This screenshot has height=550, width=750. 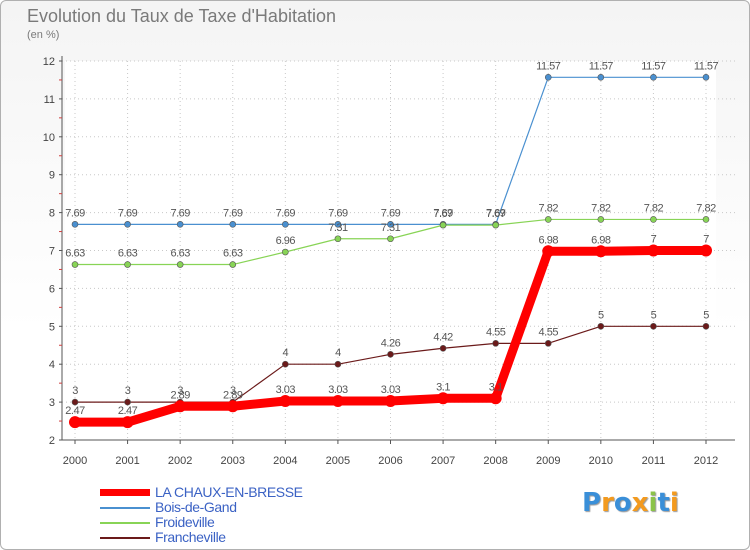 I want to click on y-tick-label: 5, so click(x=52, y=327).